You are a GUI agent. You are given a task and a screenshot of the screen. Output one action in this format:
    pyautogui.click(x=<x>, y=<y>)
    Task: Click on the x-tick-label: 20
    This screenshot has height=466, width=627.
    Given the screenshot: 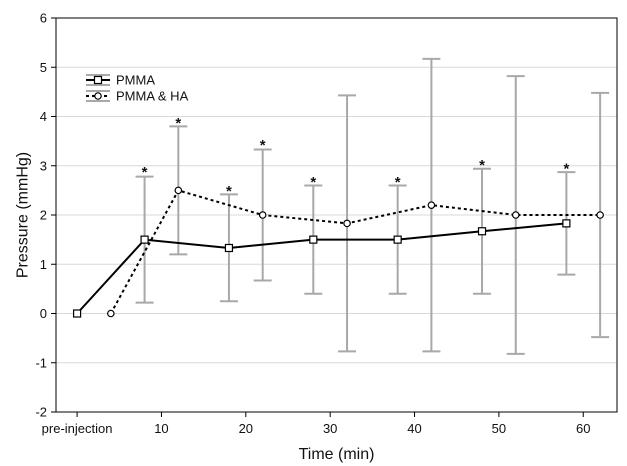 What is the action you would take?
    pyautogui.click(x=246, y=428)
    